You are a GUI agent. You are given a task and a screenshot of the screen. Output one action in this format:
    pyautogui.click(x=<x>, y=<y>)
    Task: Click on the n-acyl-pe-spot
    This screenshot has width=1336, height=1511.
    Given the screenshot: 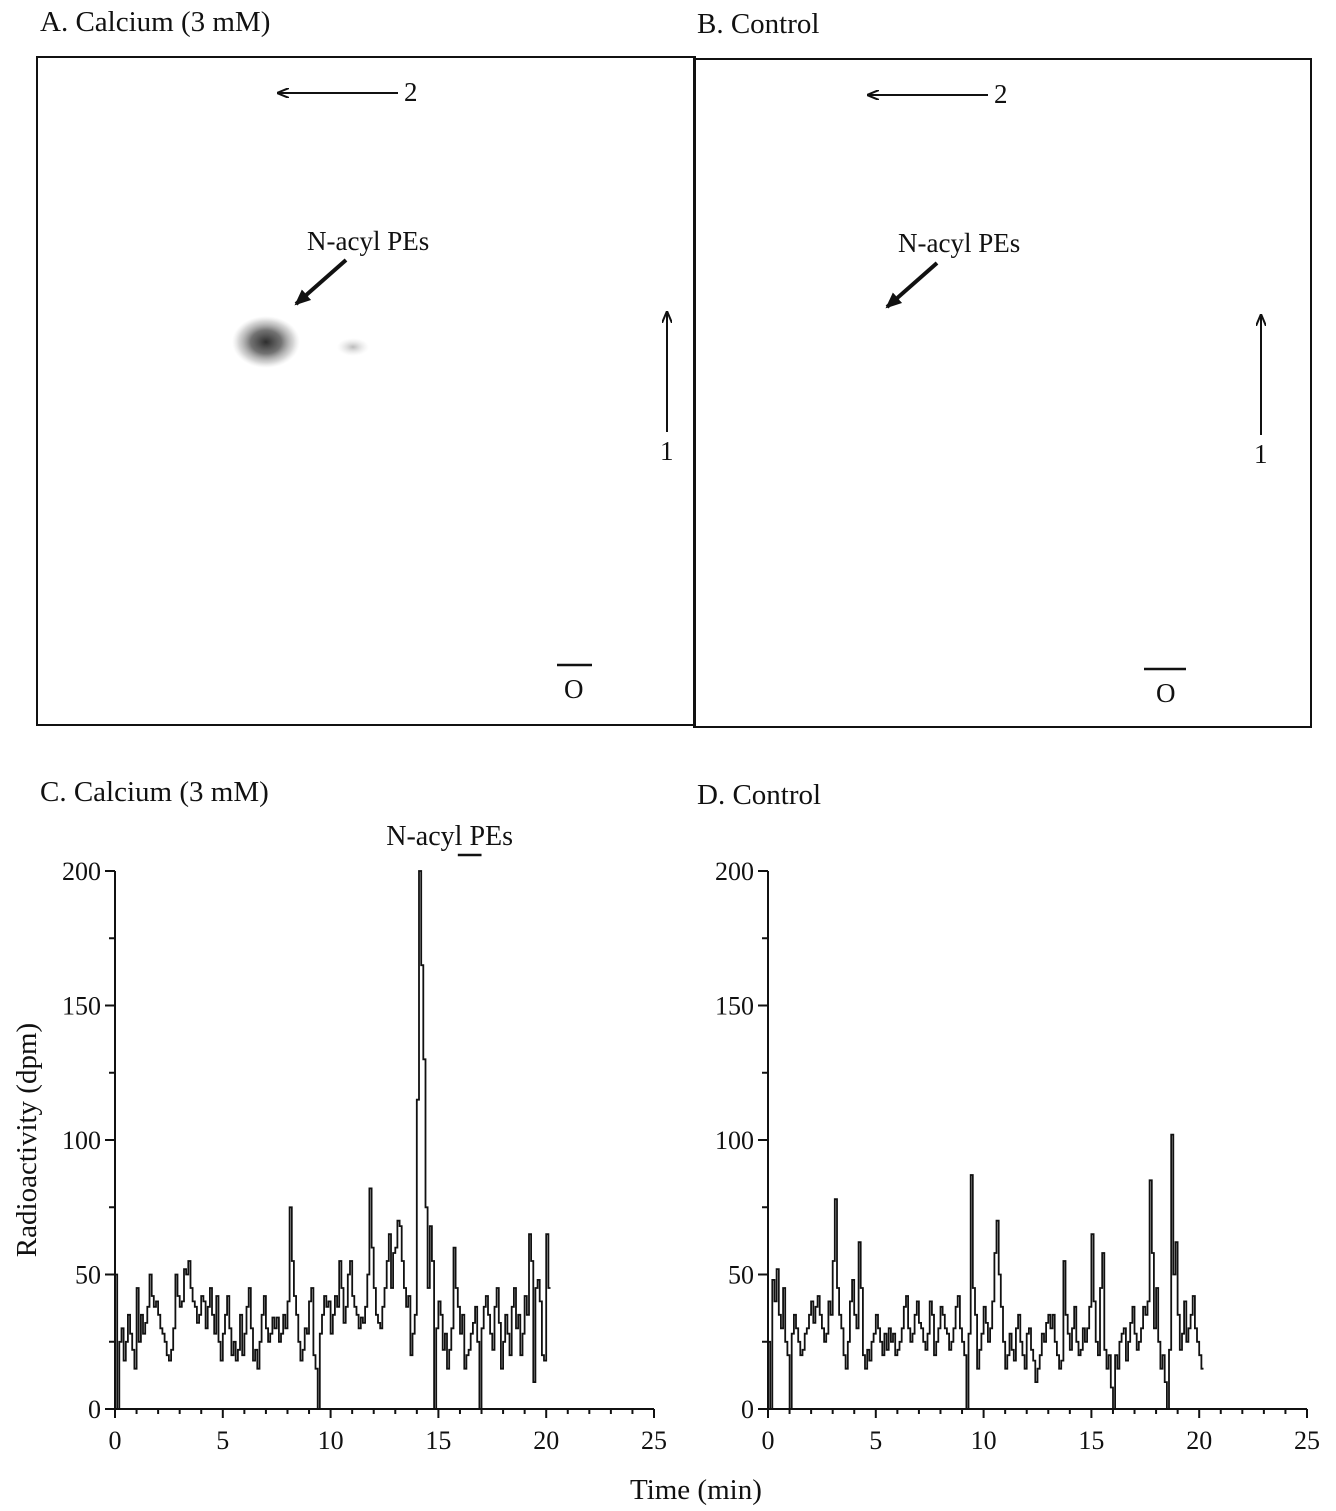 What is the action you would take?
    pyautogui.click(x=266, y=342)
    